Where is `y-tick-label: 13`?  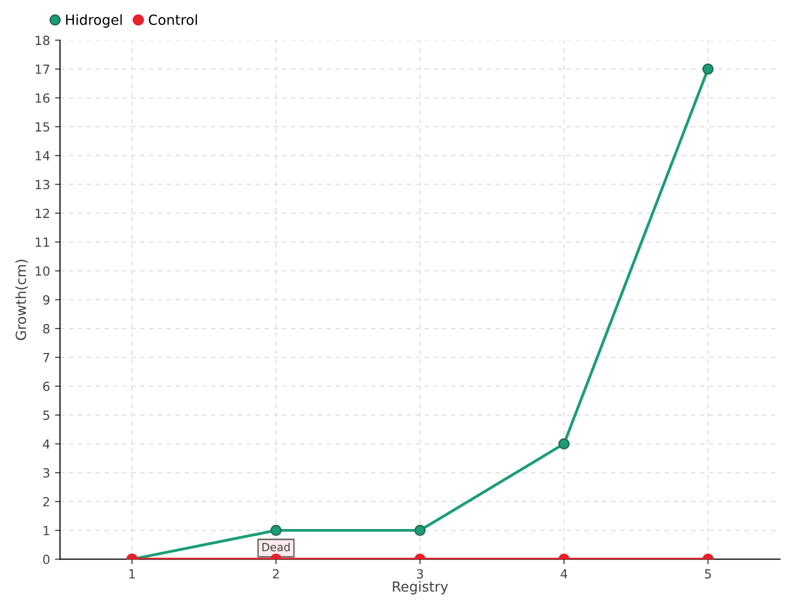
y-tick-label: 13 is located at coordinates (43, 185).